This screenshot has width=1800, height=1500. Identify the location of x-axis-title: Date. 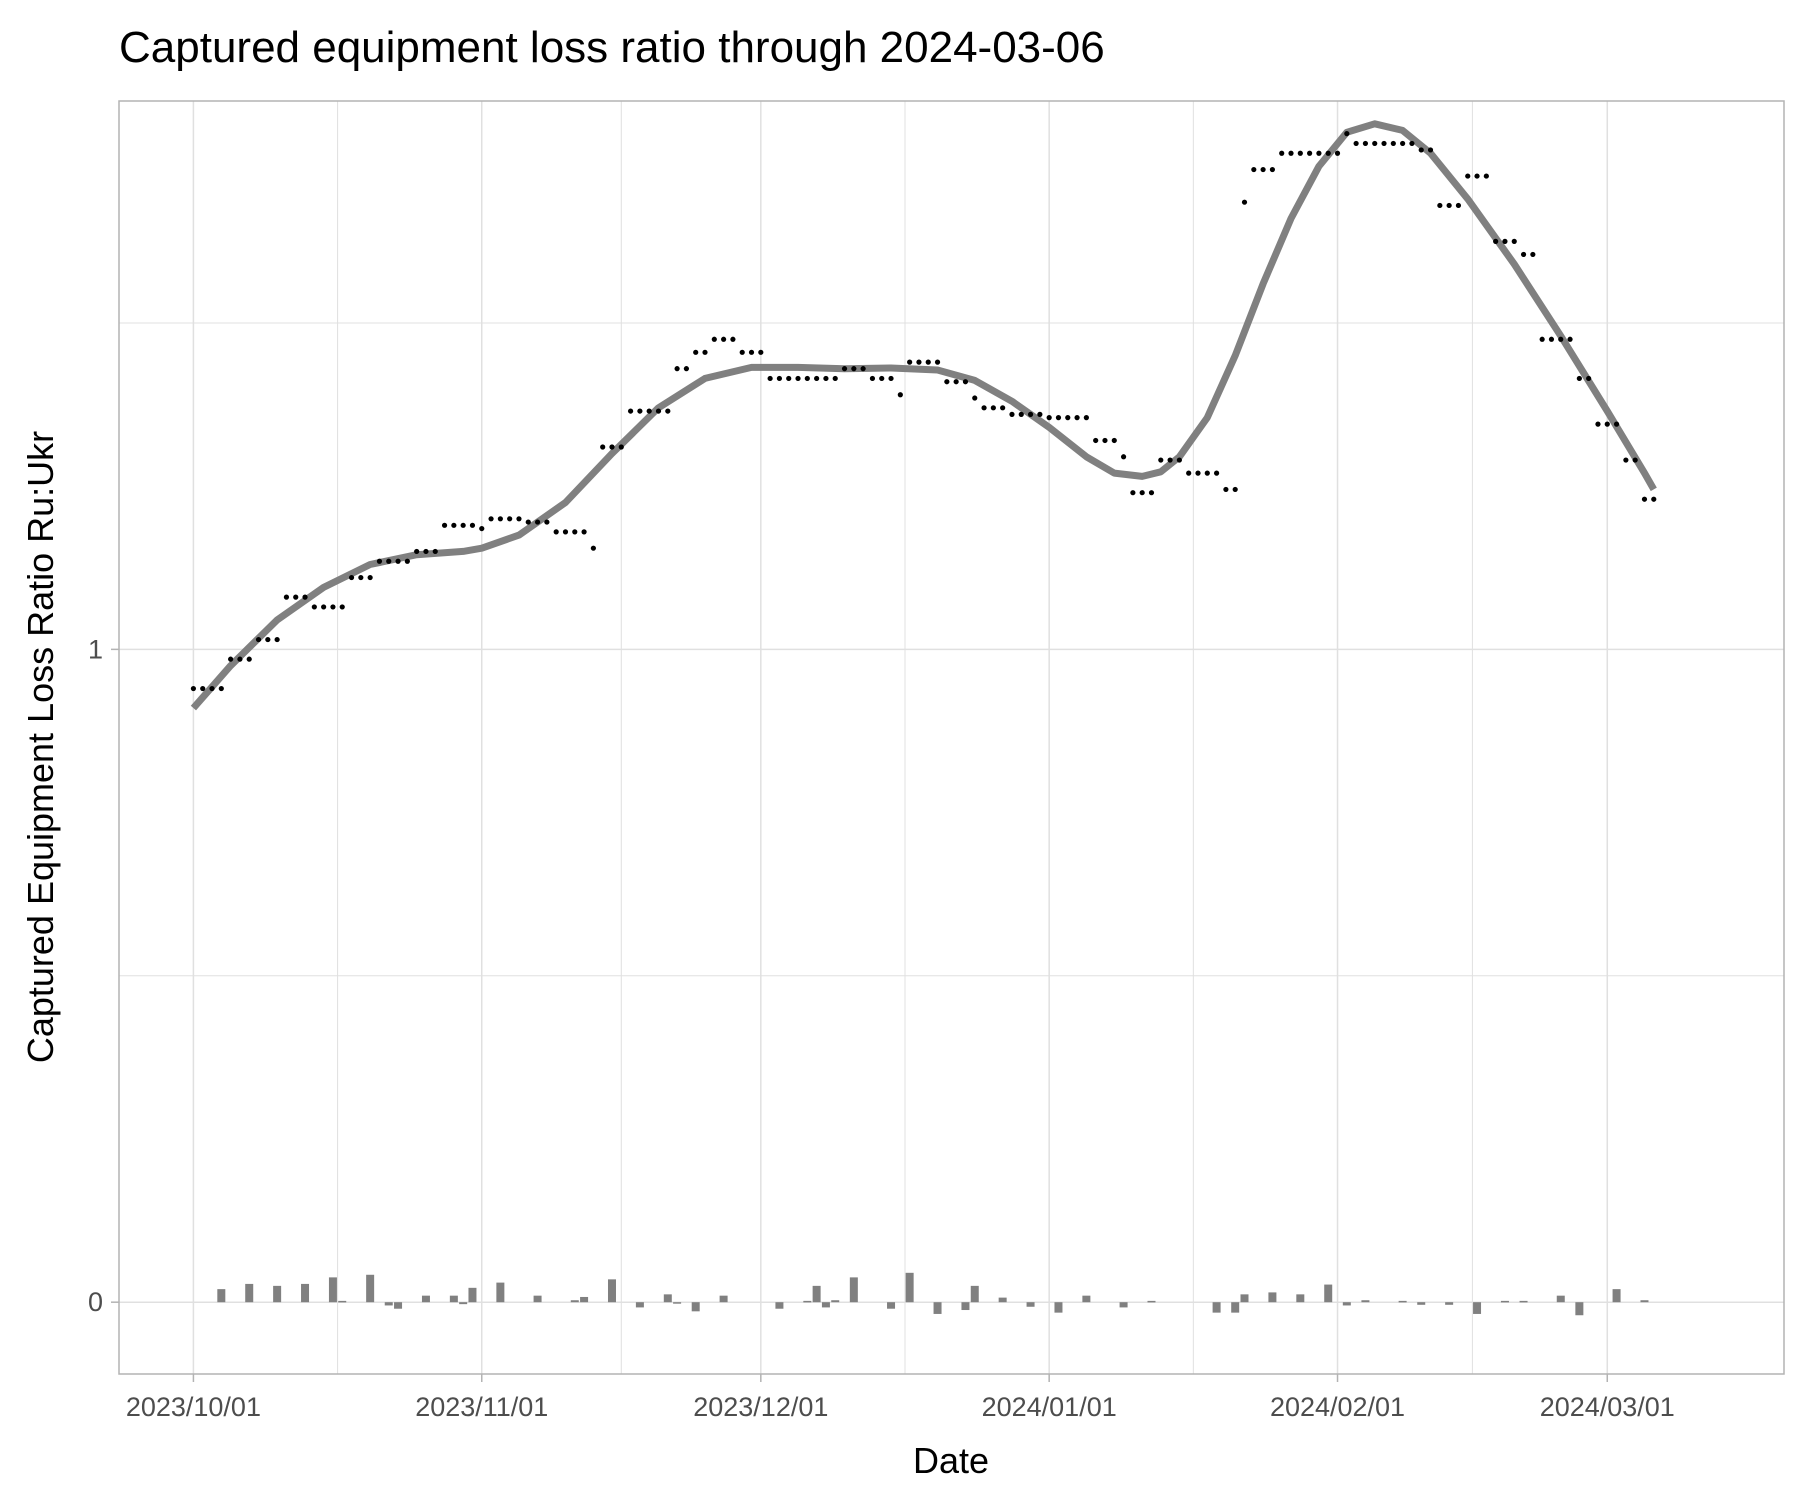
(951, 1460).